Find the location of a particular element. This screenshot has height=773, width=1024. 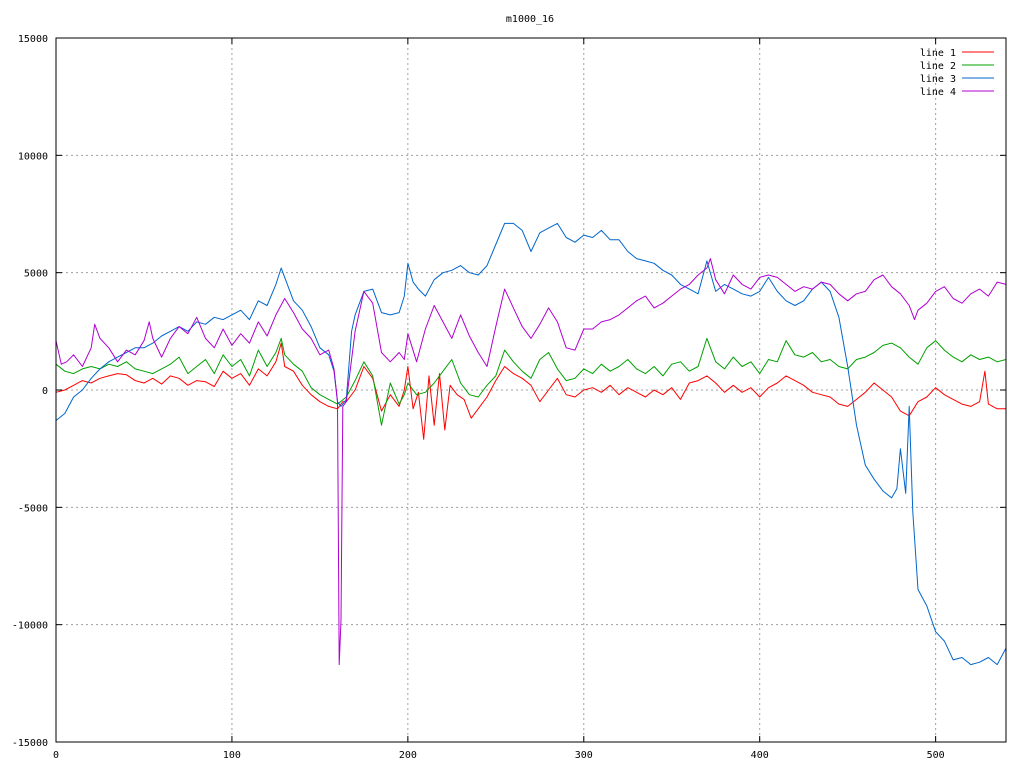

chart-title: m1000_16 is located at coordinates (530, 19).